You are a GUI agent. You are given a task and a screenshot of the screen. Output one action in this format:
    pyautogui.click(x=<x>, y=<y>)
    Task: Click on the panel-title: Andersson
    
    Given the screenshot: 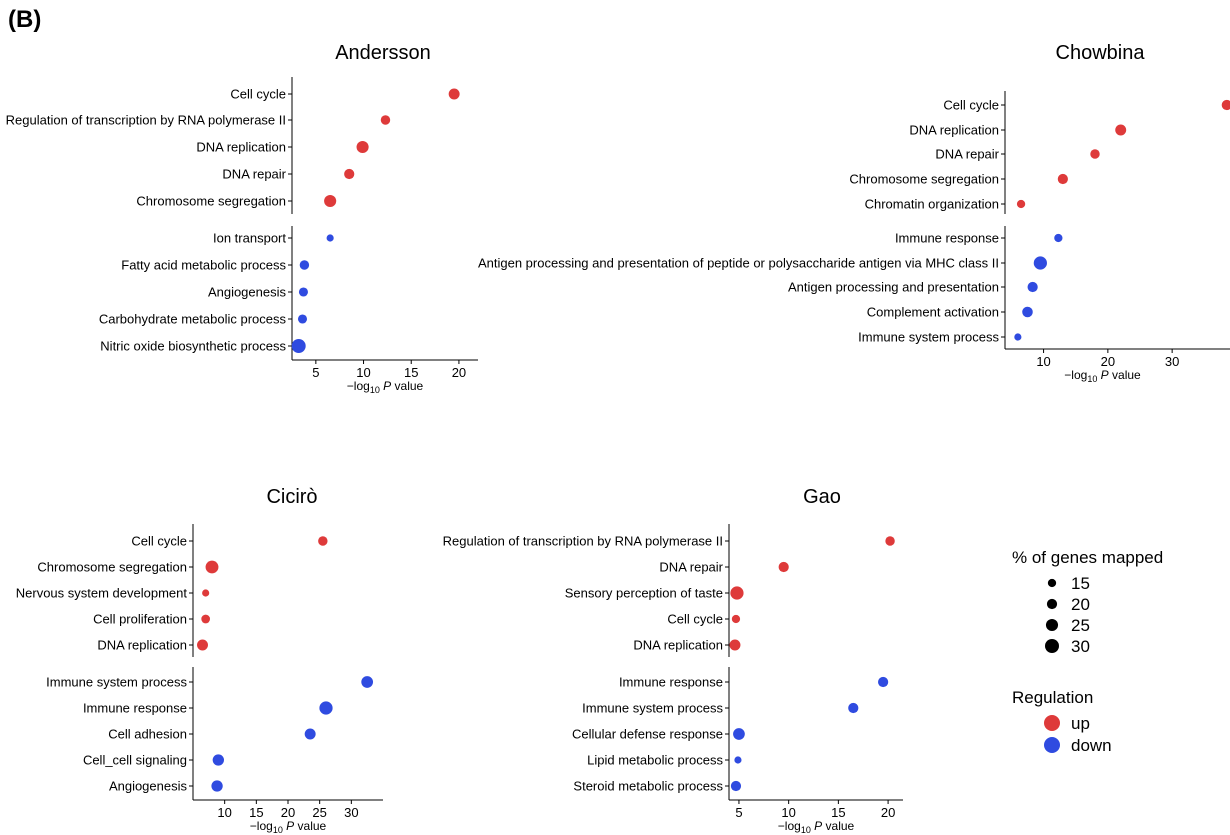 What is the action you would take?
    pyautogui.click(x=383, y=53)
    